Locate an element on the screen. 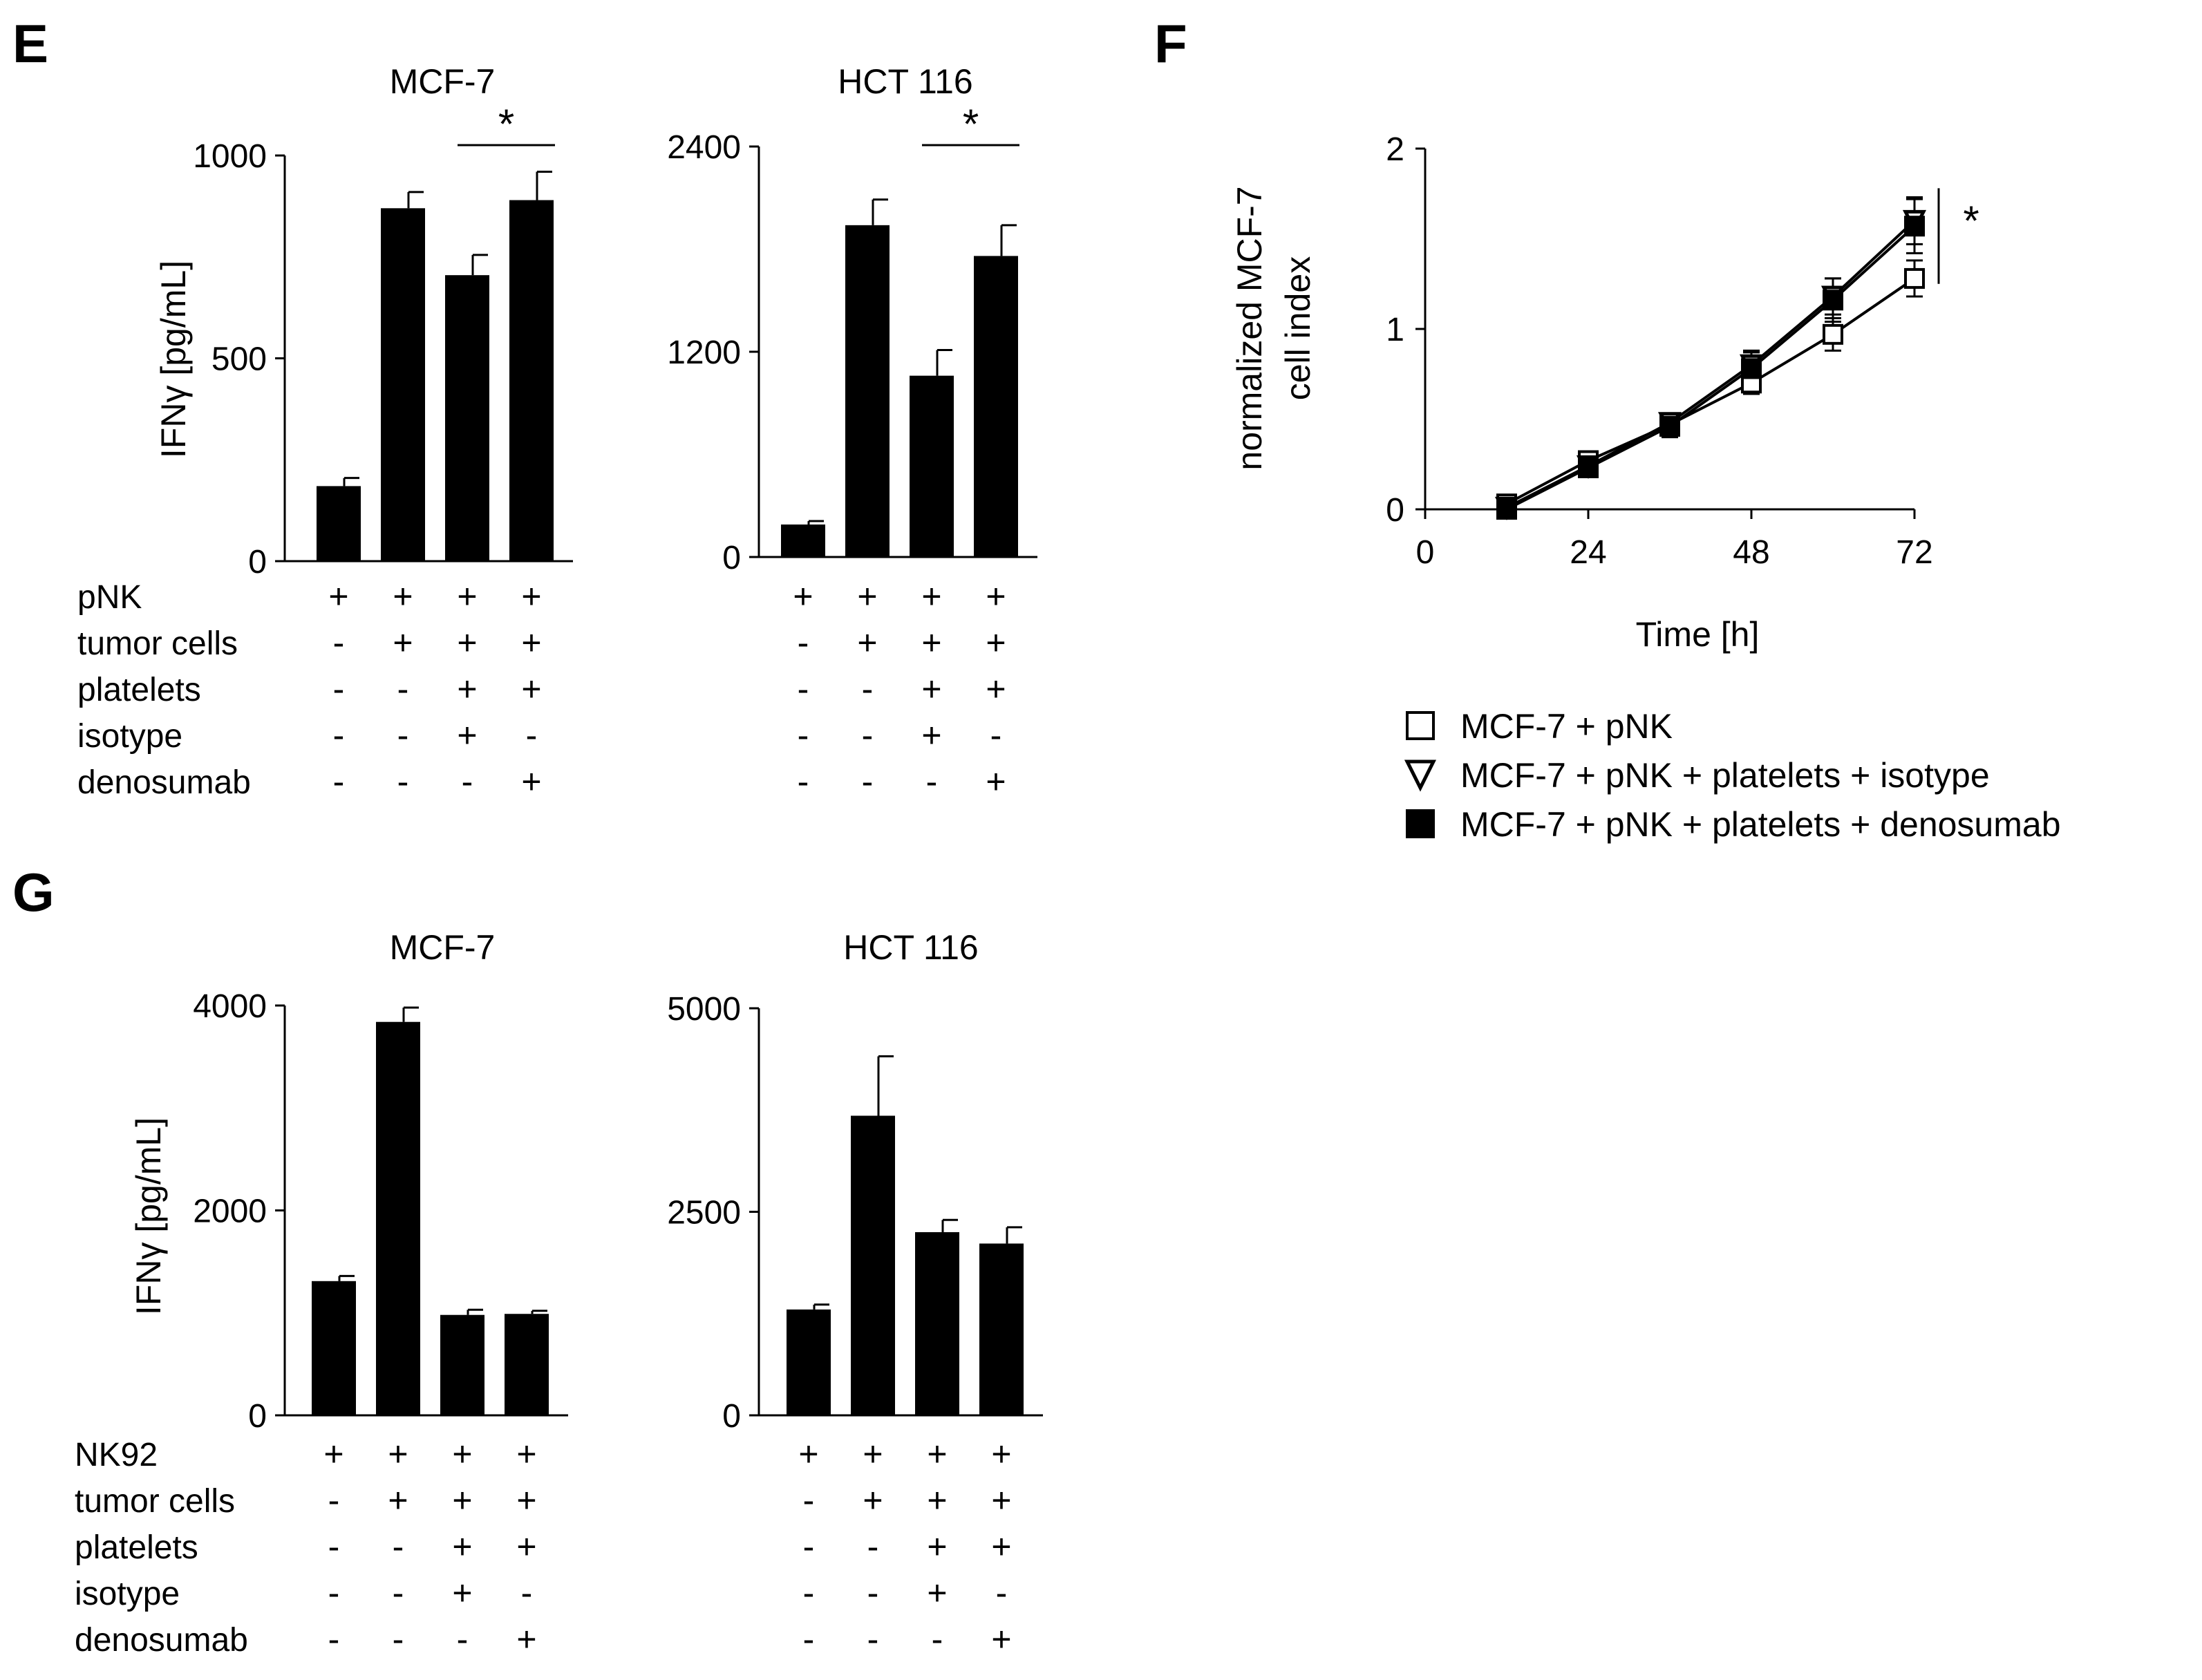 The width and height of the screenshot is (2202, 1680). chart-e1-significance-star: * is located at coordinates (506, 124).